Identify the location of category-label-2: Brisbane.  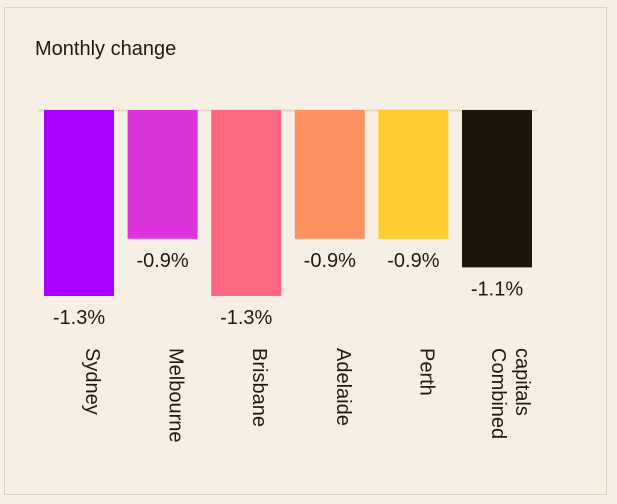
(259, 387).